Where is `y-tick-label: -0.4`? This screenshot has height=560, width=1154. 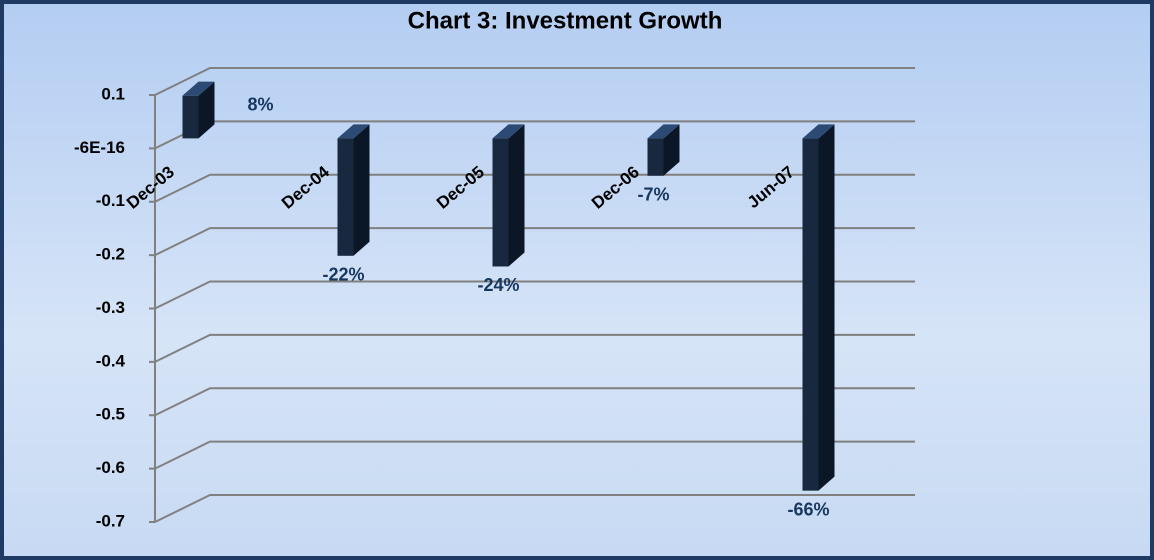 y-tick-label: -0.4 is located at coordinates (111, 360).